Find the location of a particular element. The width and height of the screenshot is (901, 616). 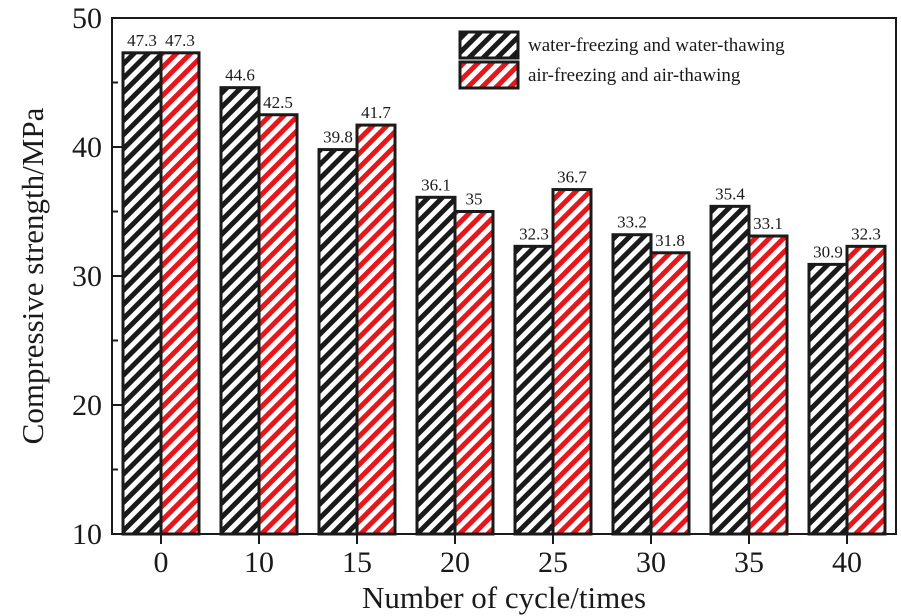

data-label-air-freezing-0: 47.3 is located at coordinates (180, 40).